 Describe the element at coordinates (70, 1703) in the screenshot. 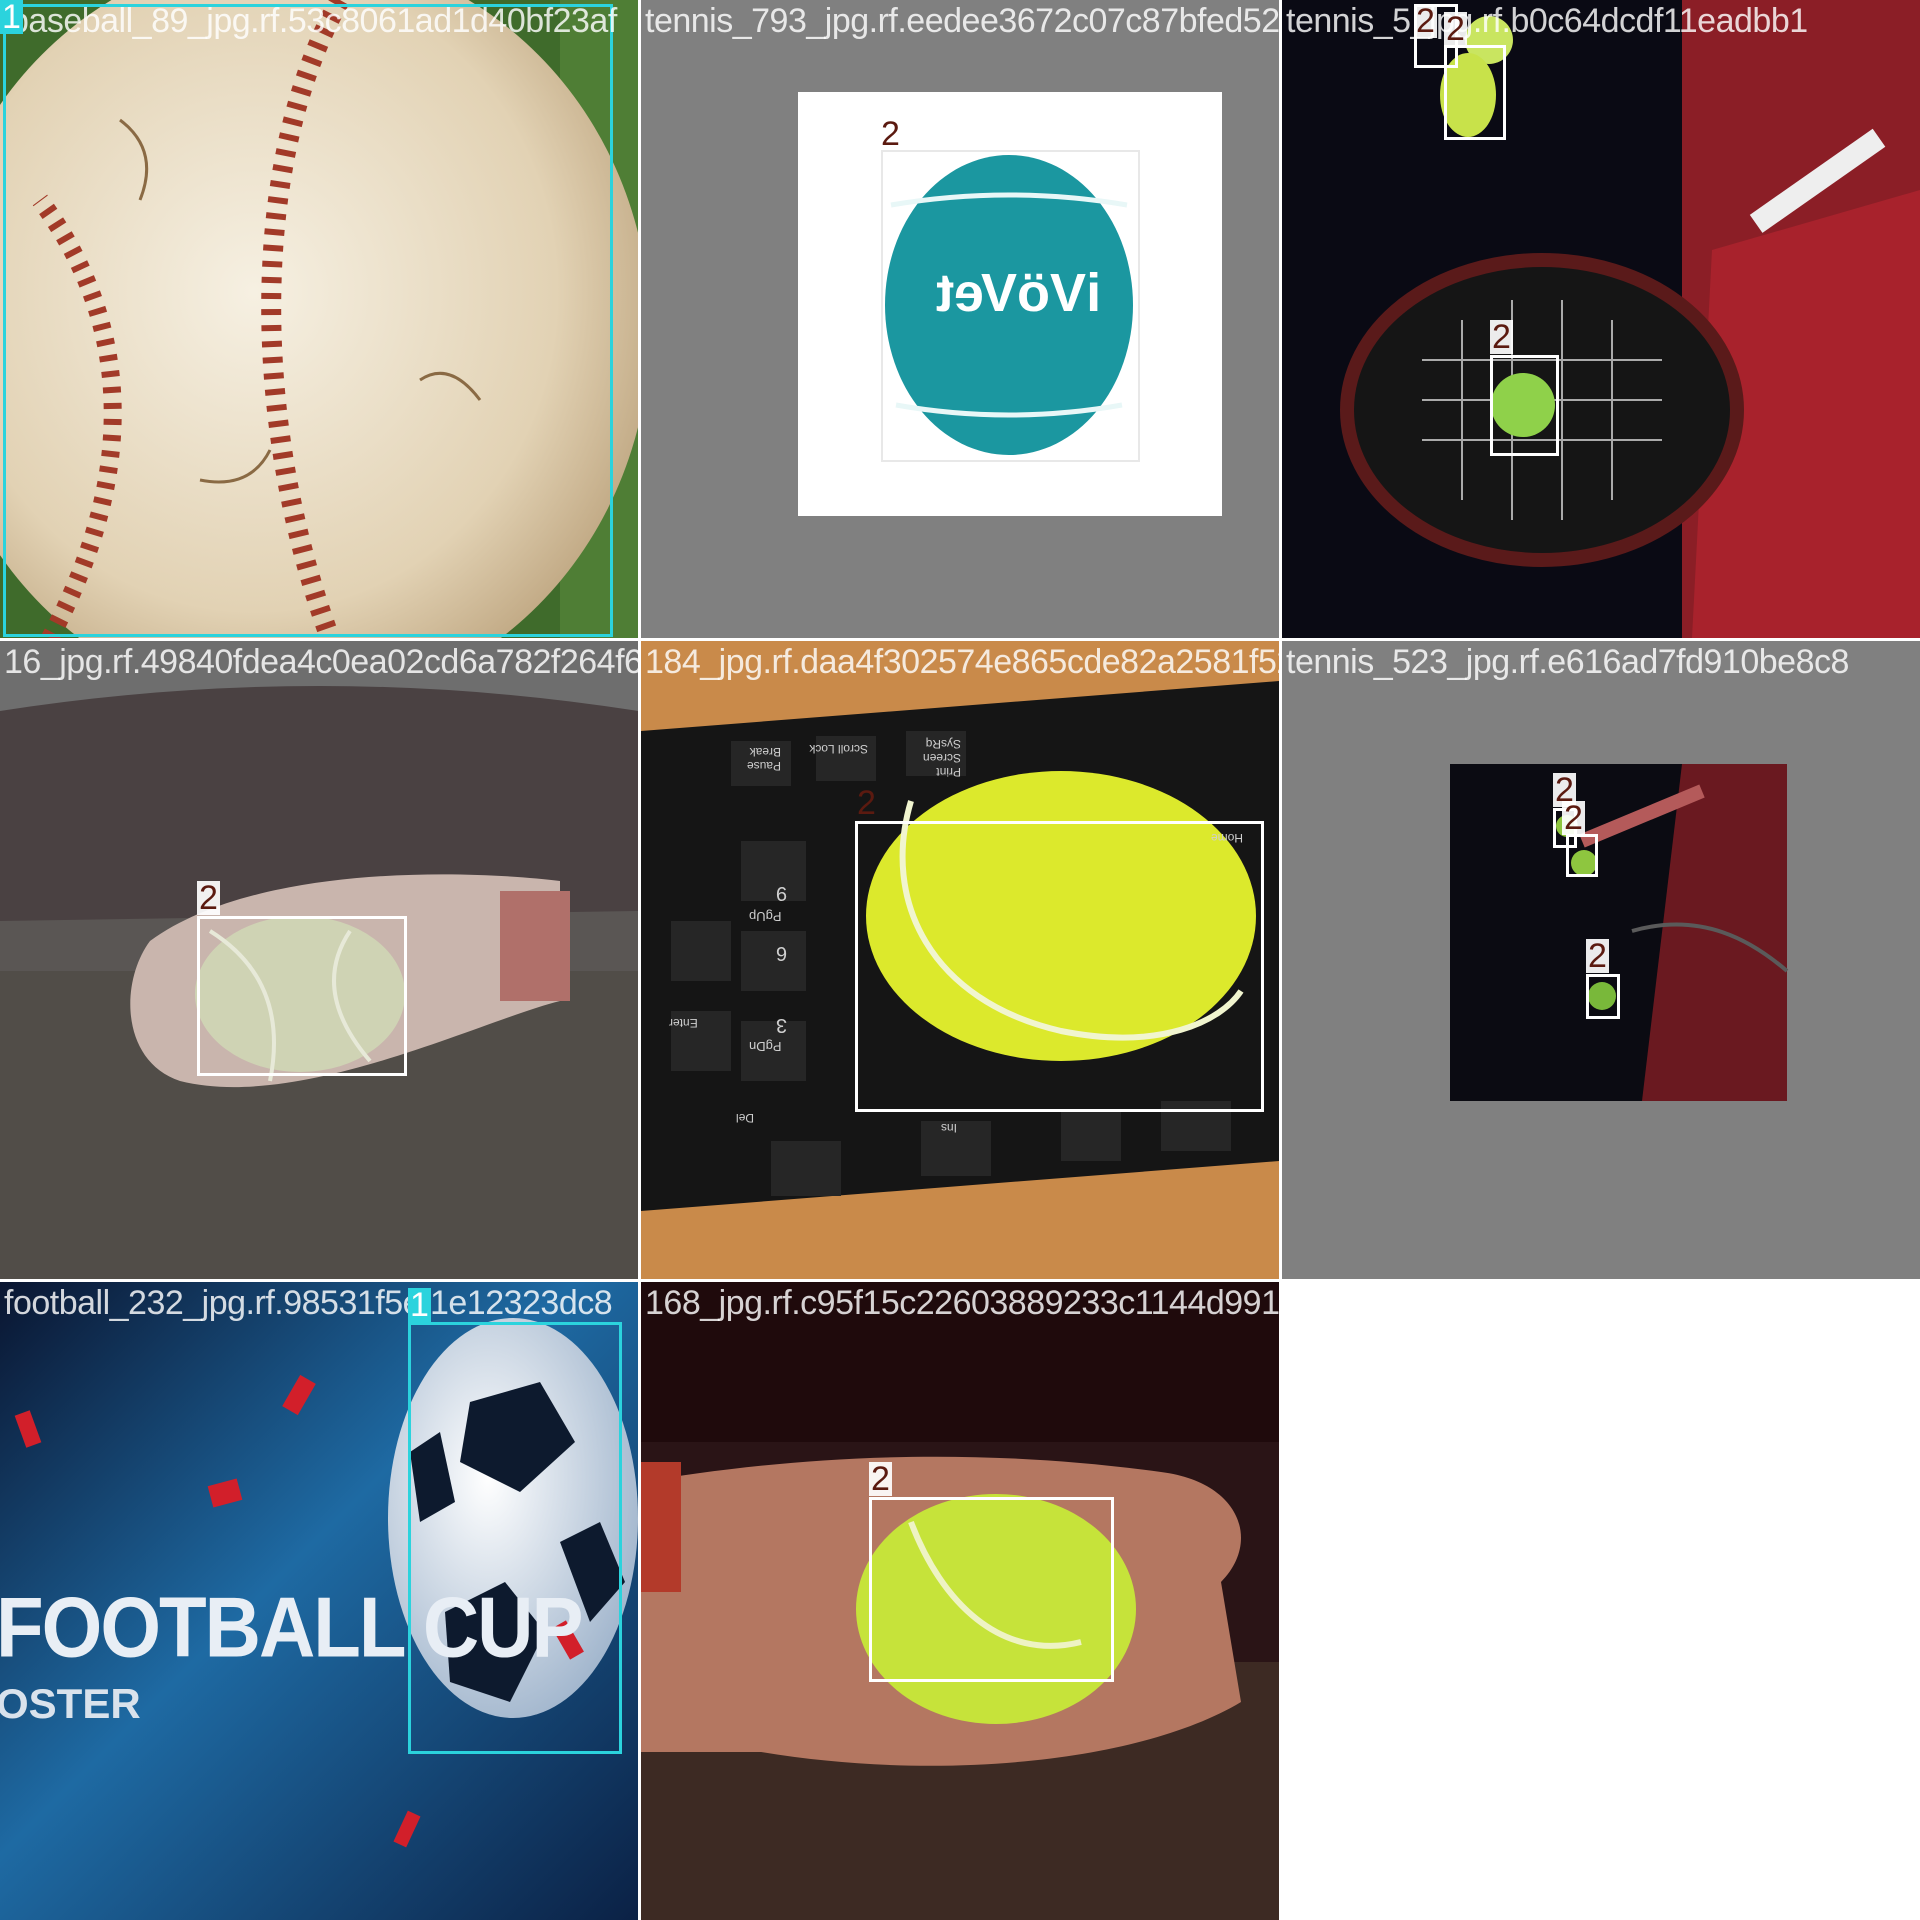

I see `poster-subtitle: OSTER` at that location.